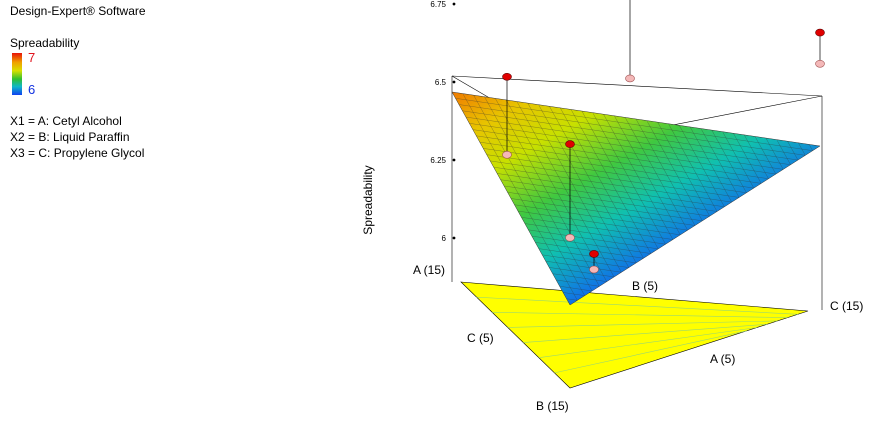 This screenshot has width=895, height=427. I want to click on z-axis: 66.256.56.757, so click(443, 121).